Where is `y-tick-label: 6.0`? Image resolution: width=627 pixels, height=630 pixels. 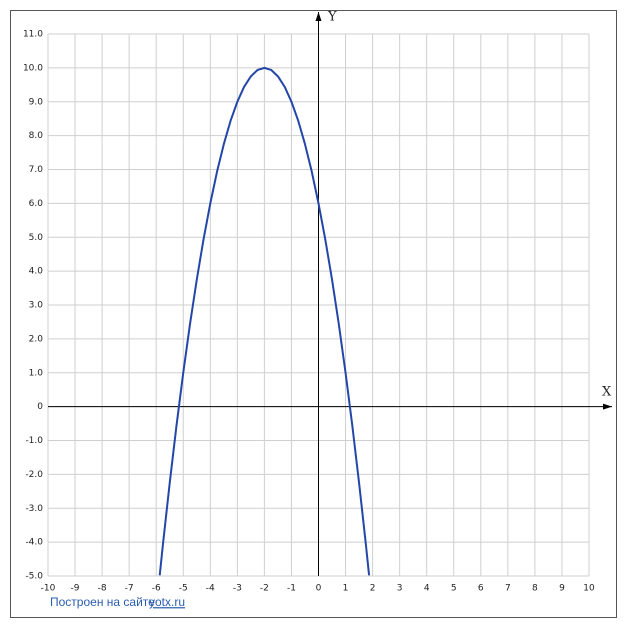
y-tick-label: 6.0 is located at coordinates (36, 204).